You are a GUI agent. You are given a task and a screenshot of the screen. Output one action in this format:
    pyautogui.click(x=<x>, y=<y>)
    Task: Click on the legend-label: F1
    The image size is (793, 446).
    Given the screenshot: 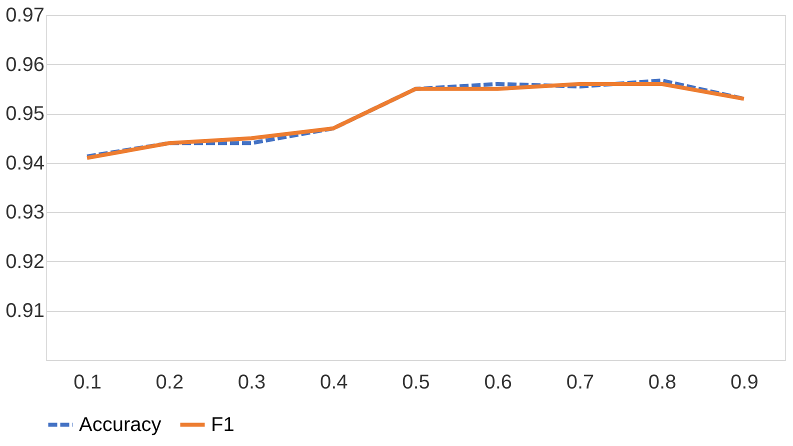 What is the action you would take?
    pyautogui.click(x=222, y=425)
    